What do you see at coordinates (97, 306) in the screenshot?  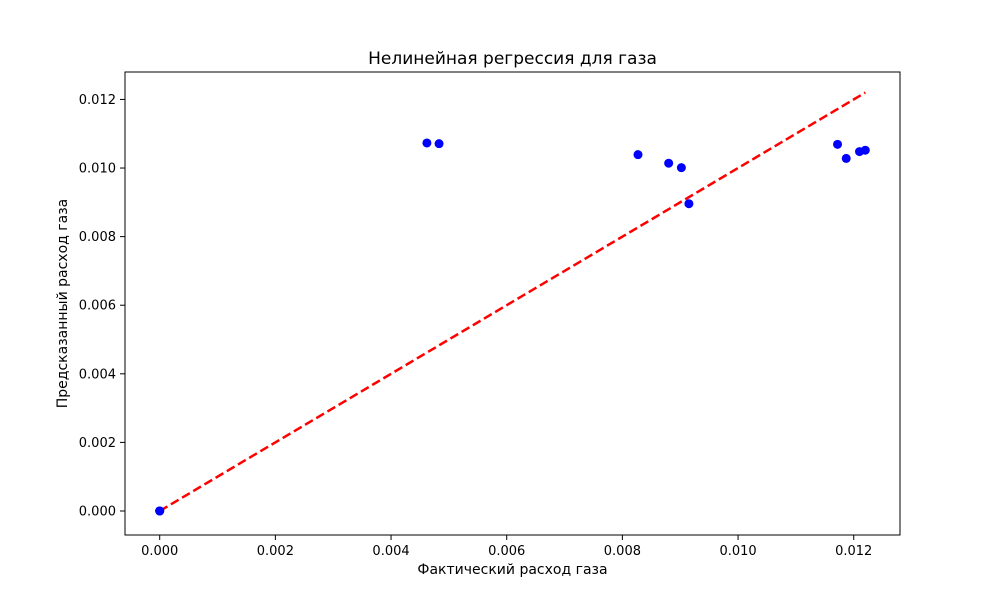 I see `y-tick-label: 0.006` at bounding box center [97, 306].